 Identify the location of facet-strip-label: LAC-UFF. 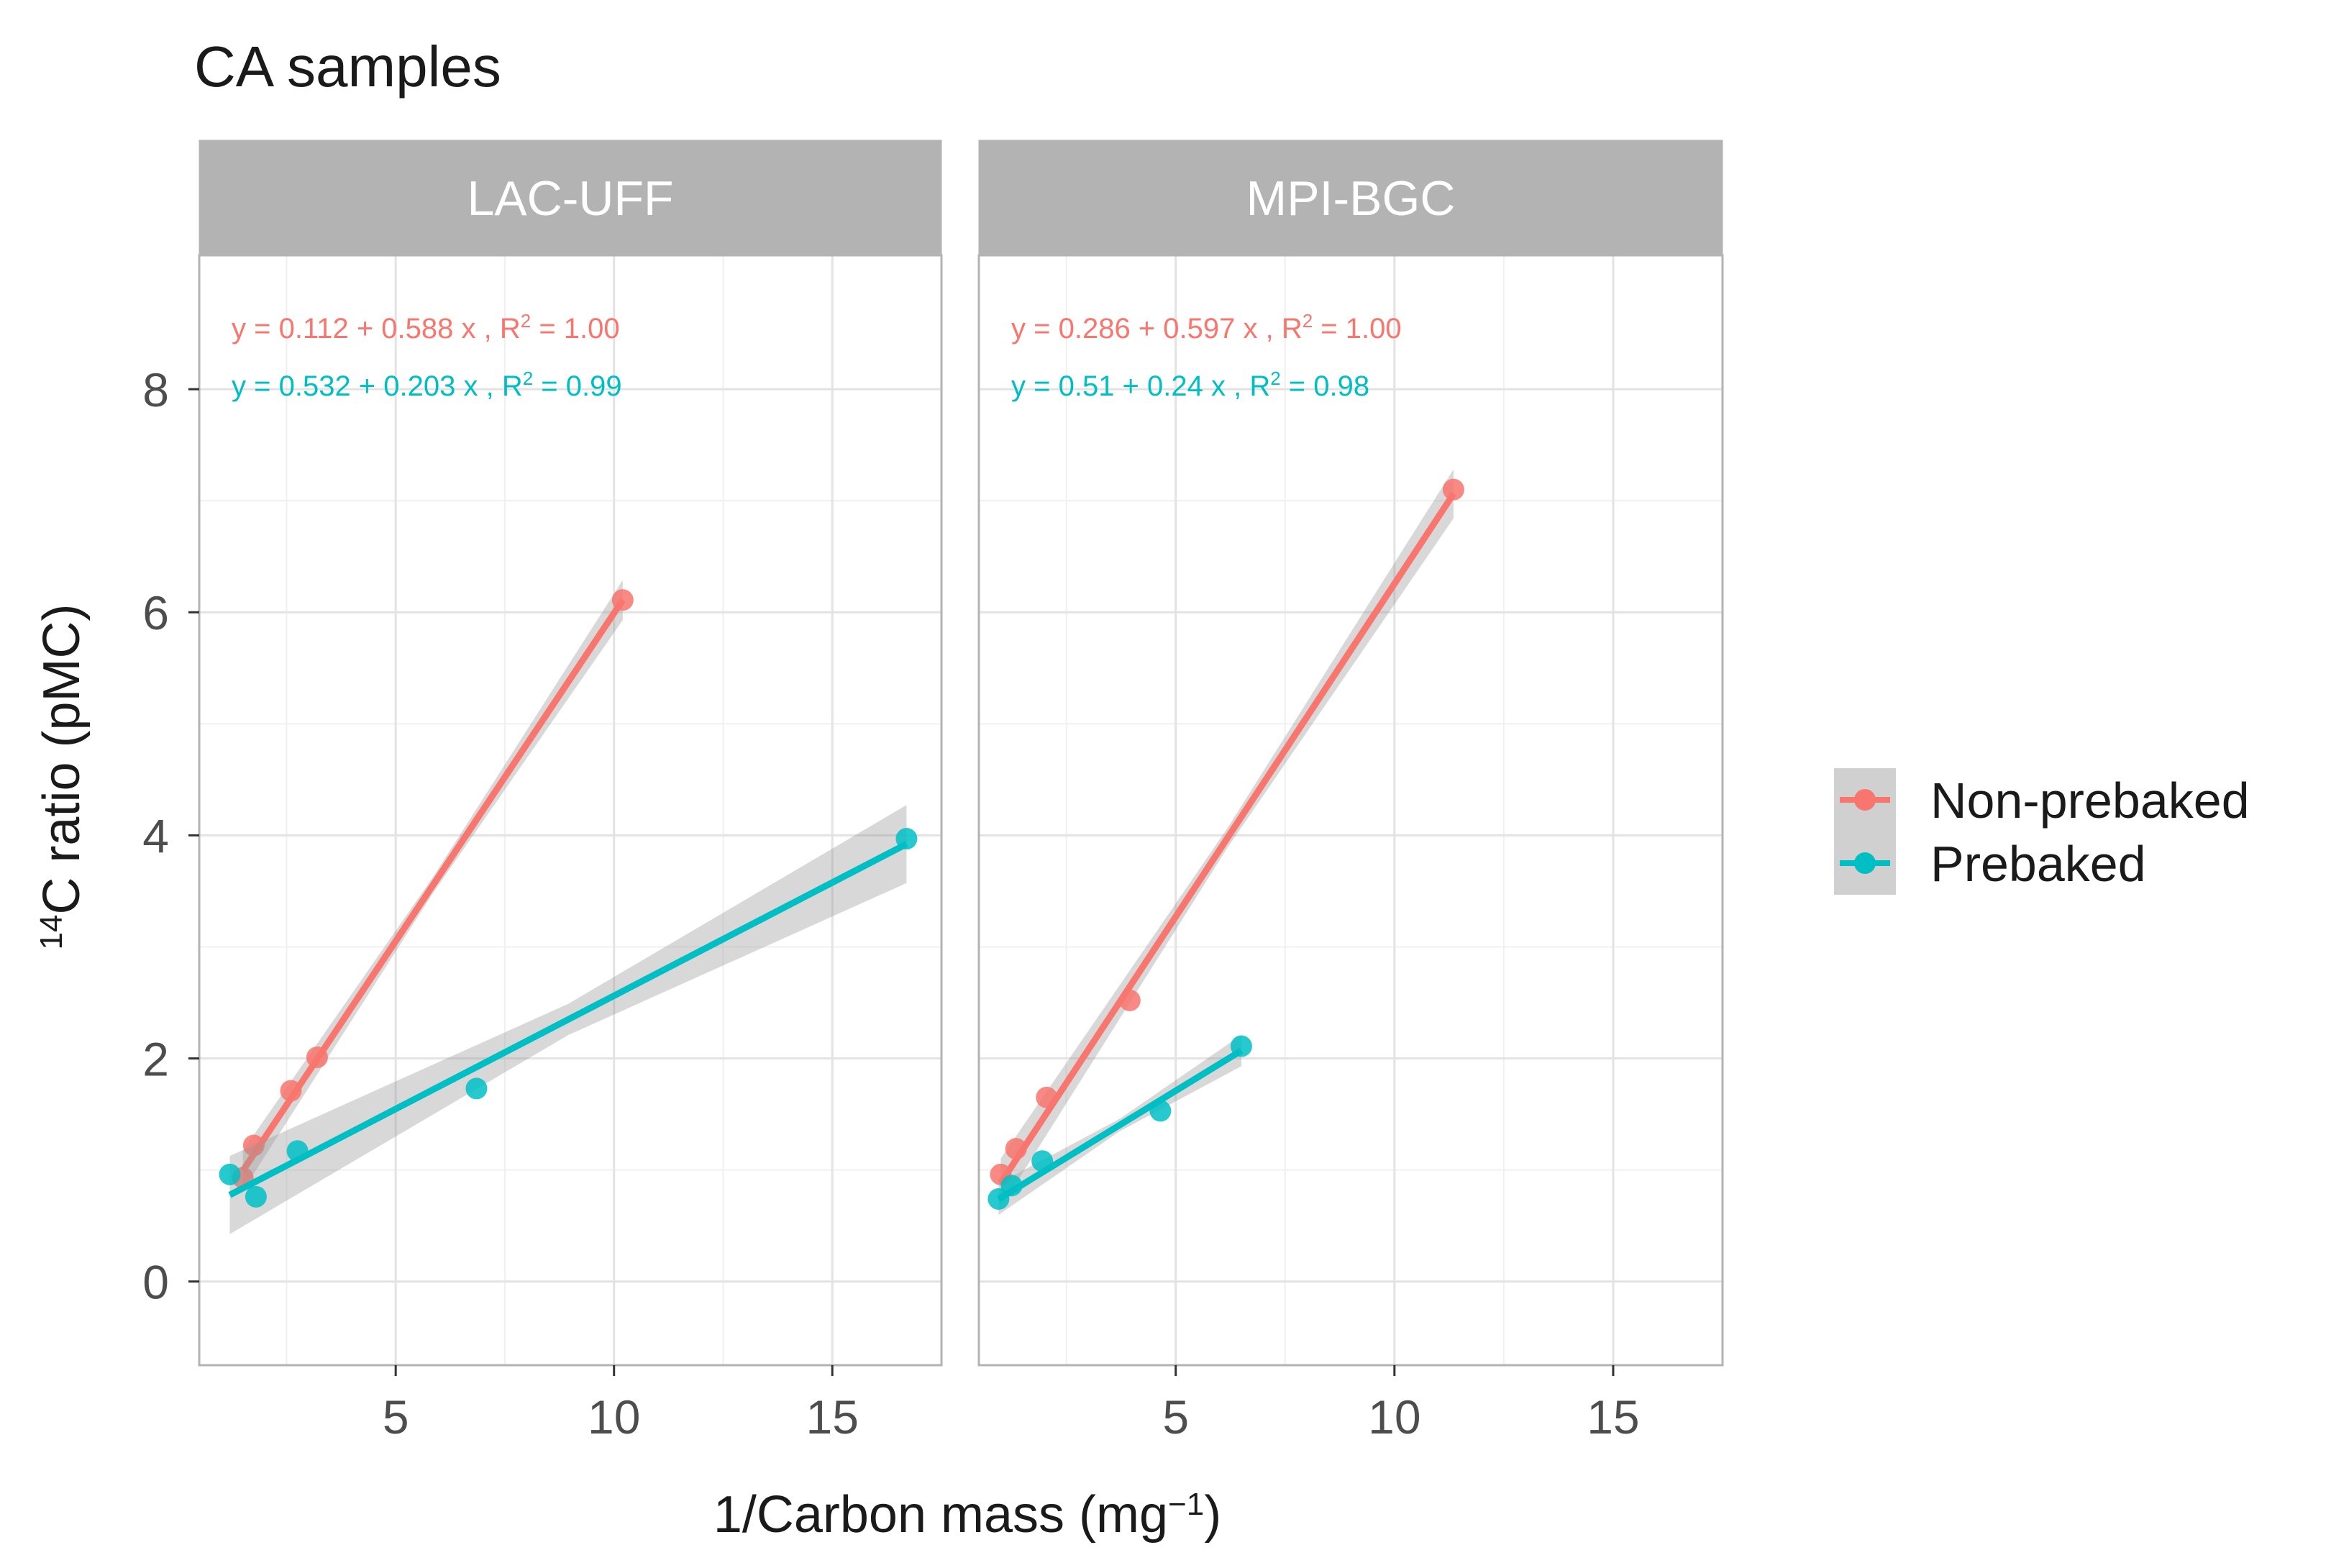
(570, 199).